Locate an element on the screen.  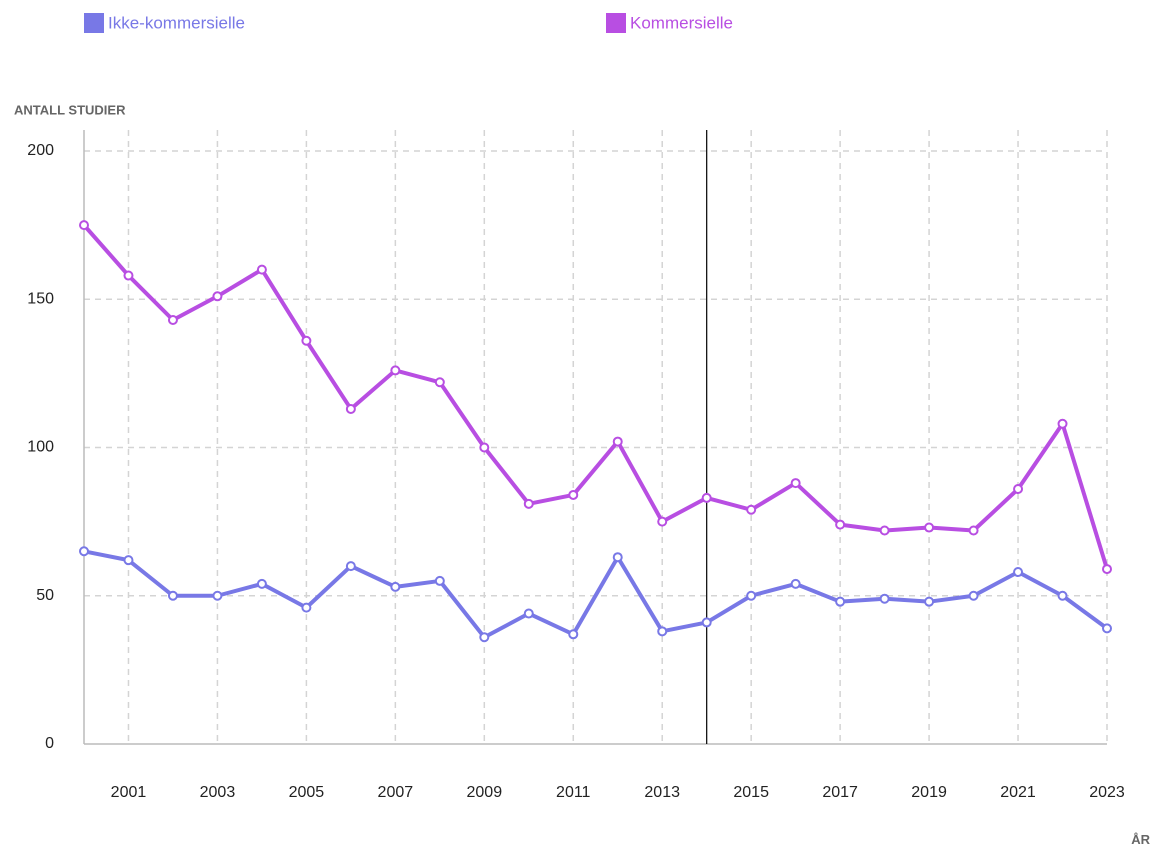
x-tick-label: 2013 is located at coordinates (662, 792).